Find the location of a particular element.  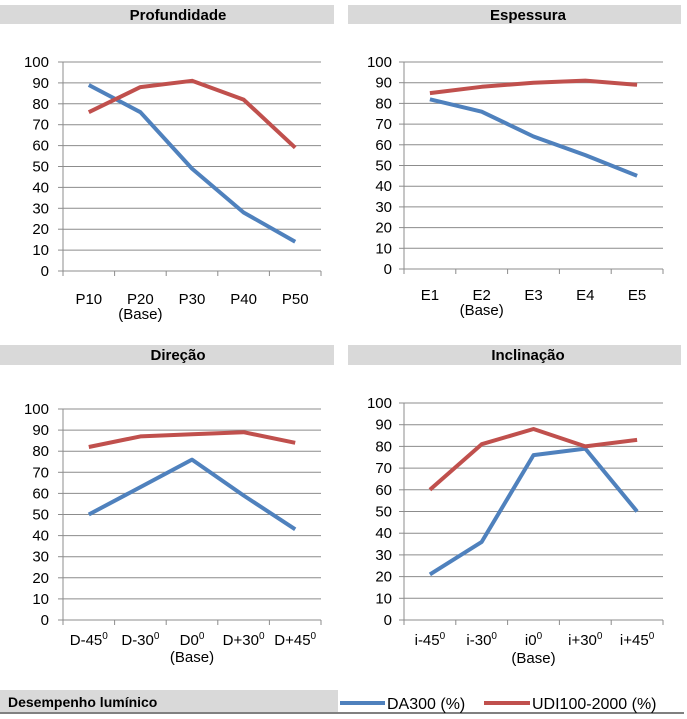

chart-title-direcao: Direção is located at coordinates (177, 355).